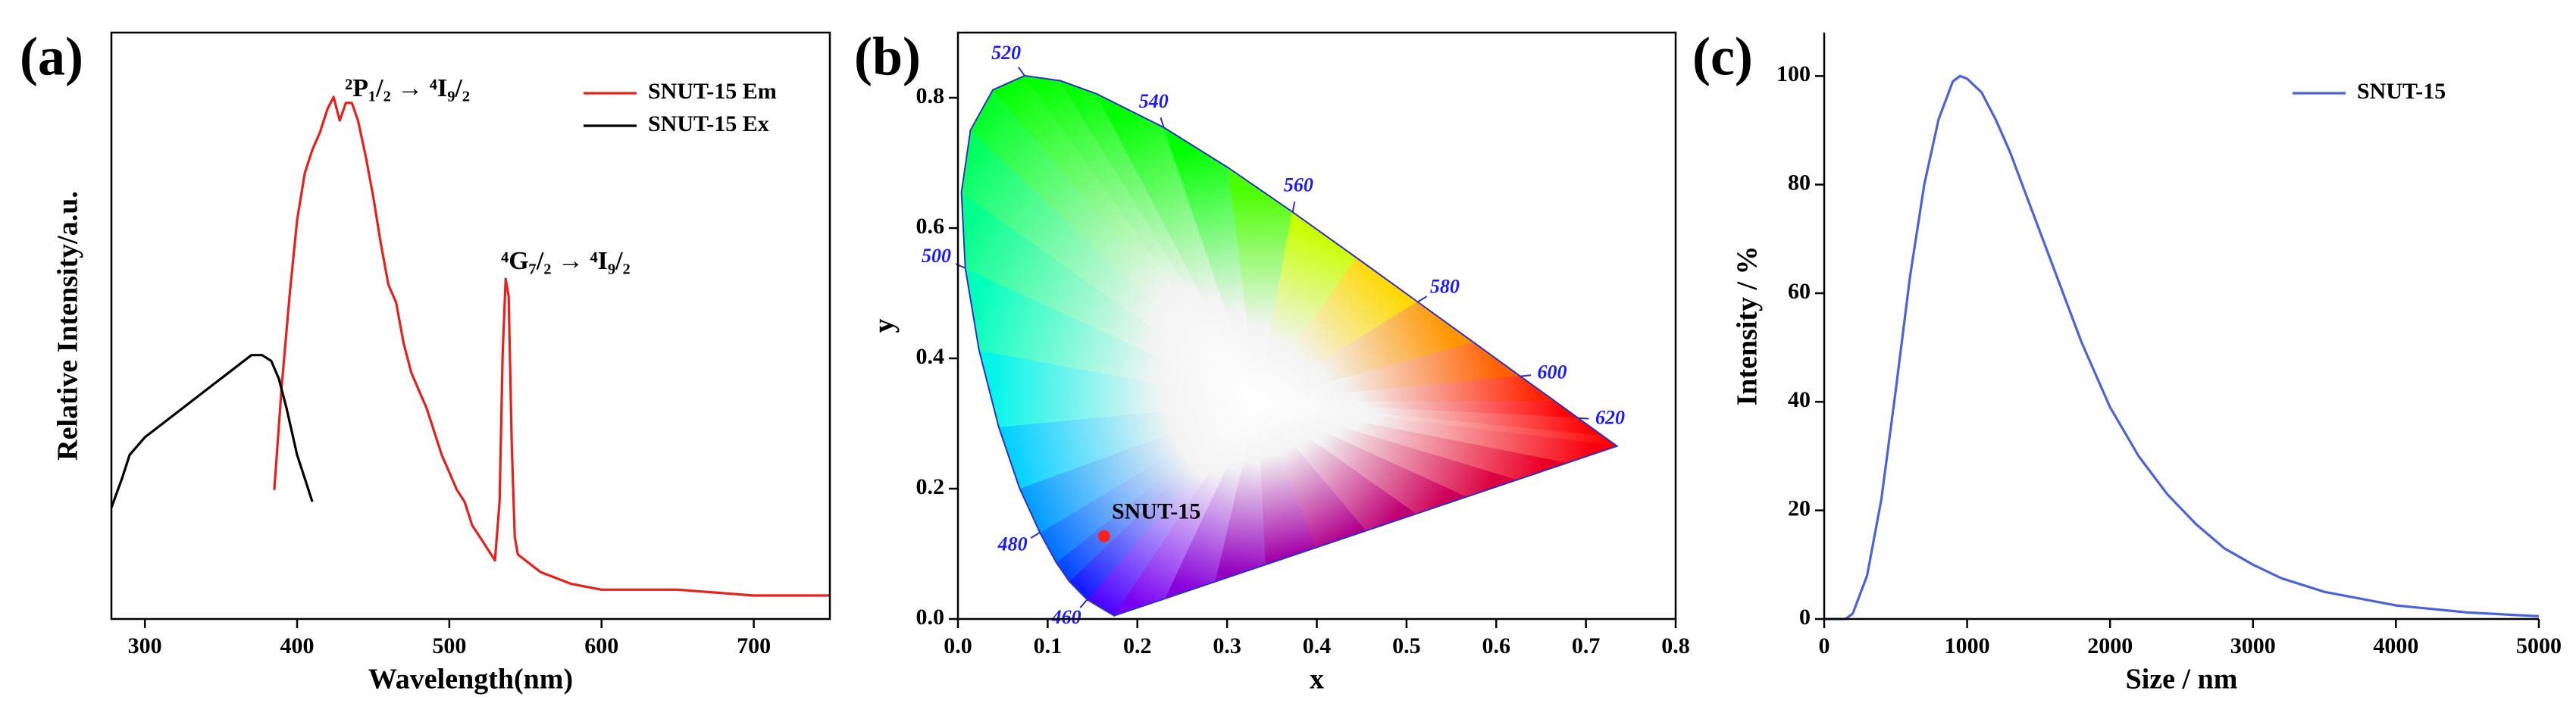  What do you see at coordinates (1006, 53) in the screenshot?
I see `locus-label: 520` at bounding box center [1006, 53].